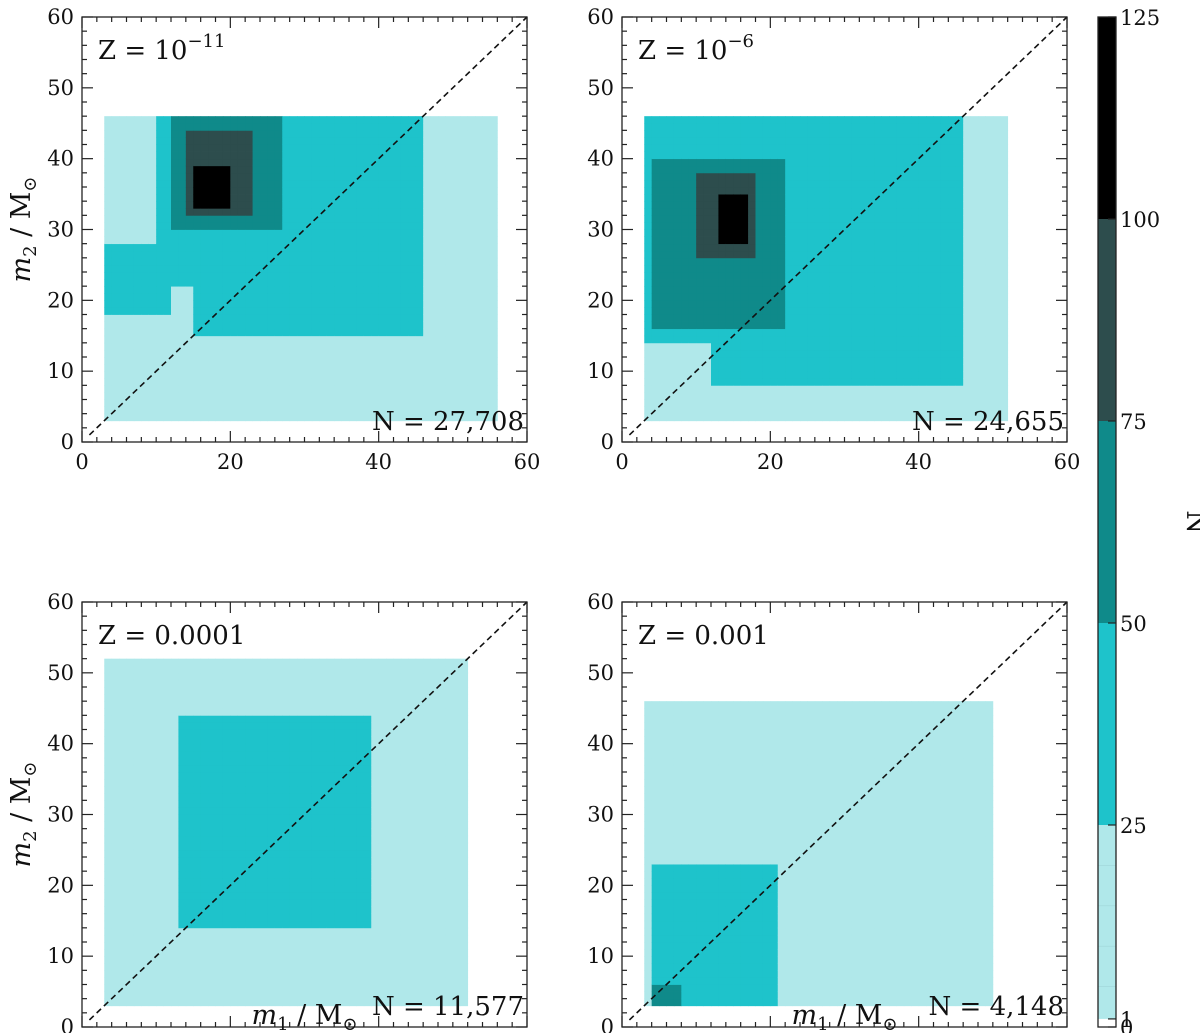  I want to click on x-tick-label: 40, so click(378, 462).